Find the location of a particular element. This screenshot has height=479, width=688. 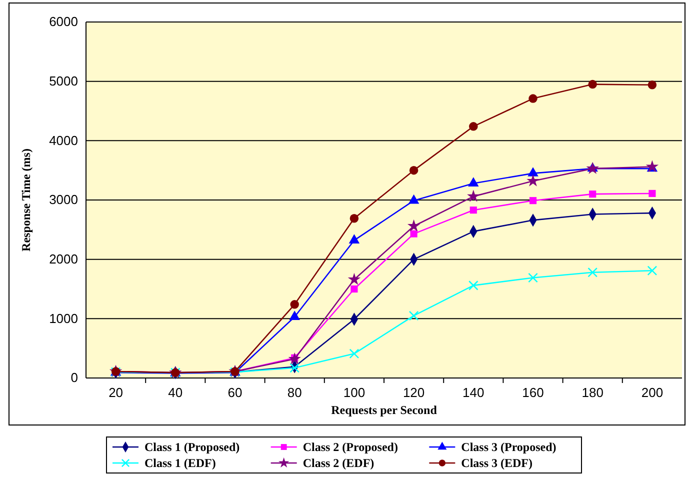

y-tick-label: 2000 is located at coordinates (63, 258).